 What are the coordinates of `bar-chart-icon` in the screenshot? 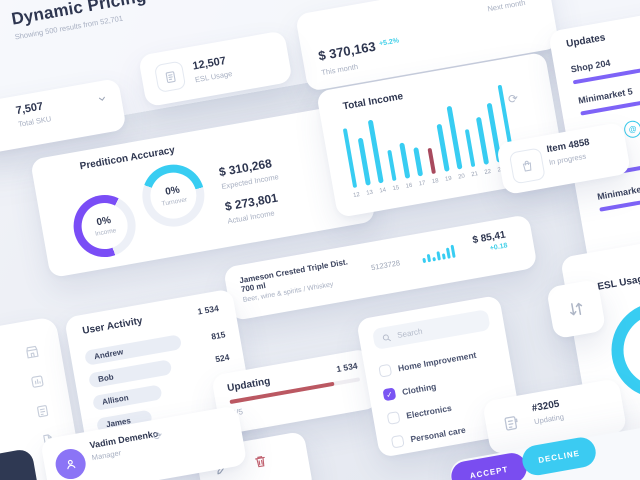 It's located at (37, 381).